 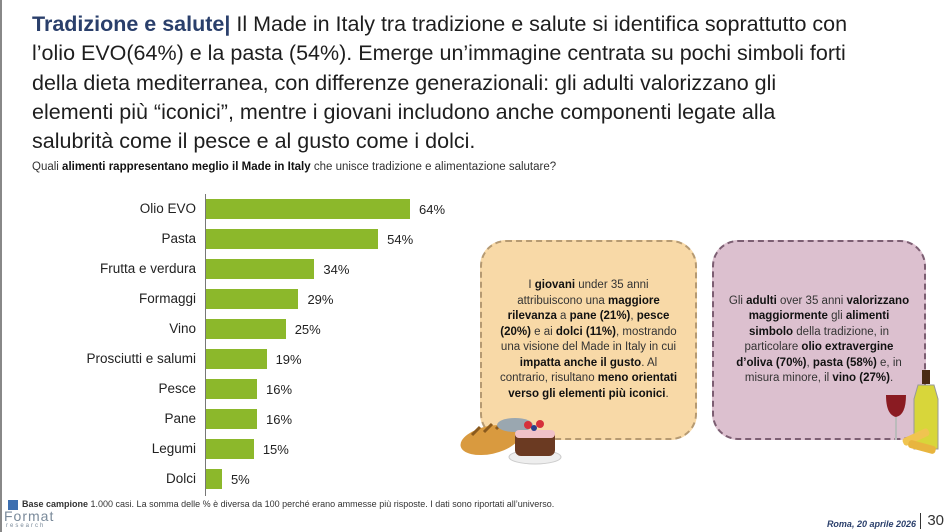 I want to click on text: a, so click(x=563, y=316).